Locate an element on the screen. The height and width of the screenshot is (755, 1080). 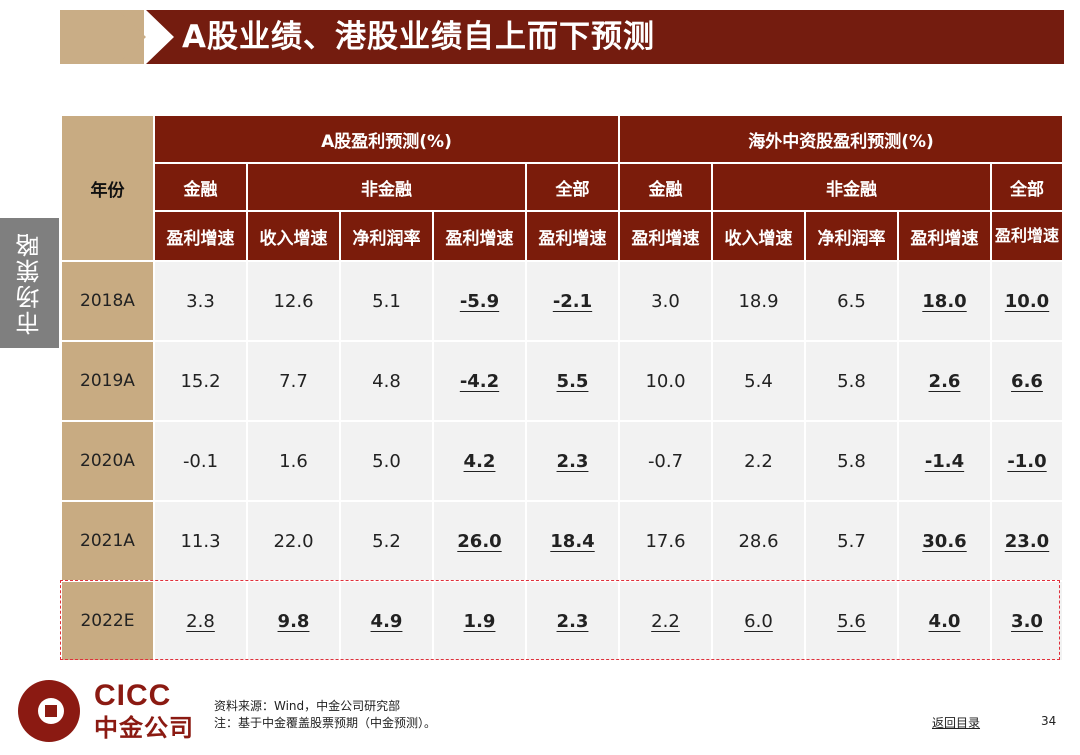
value-cell: 23.0 is located at coordinates (1027, 541).